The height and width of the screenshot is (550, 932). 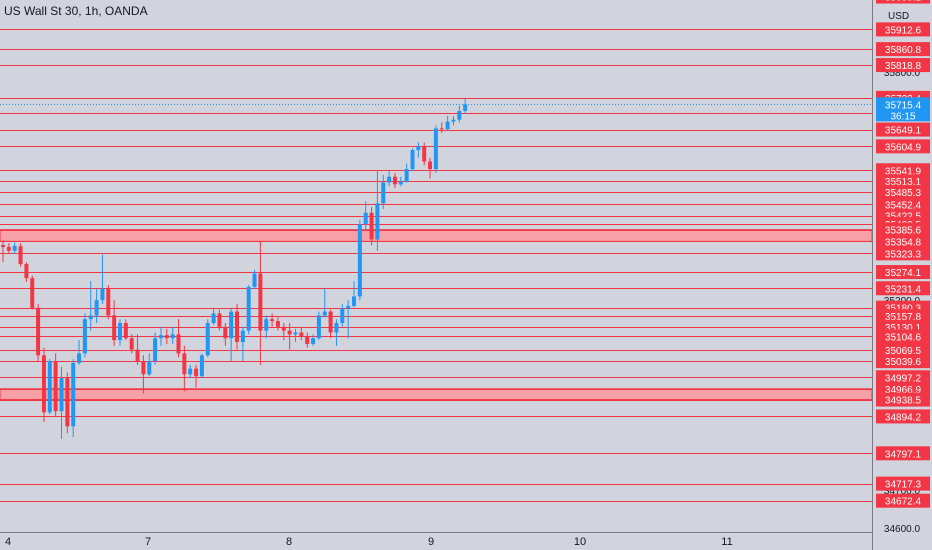 I want to click on time-tick-label: 9, so click(x=431, y=542).